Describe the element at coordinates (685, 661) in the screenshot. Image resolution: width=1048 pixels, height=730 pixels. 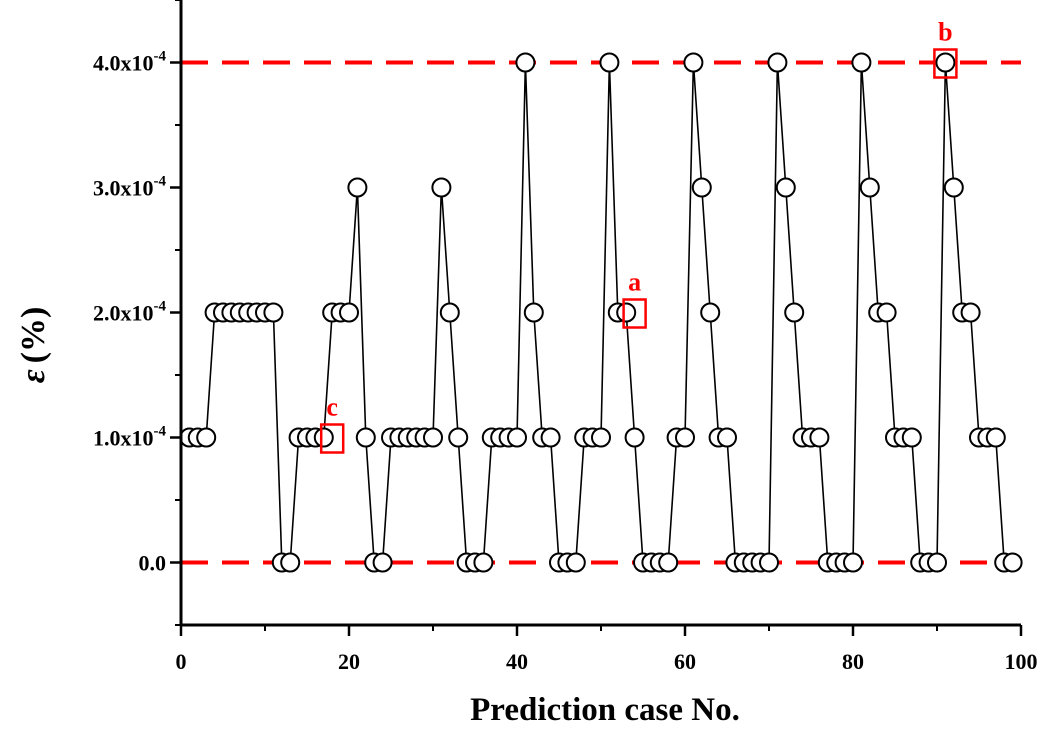
I see `x-tick-label: 60` at that location.